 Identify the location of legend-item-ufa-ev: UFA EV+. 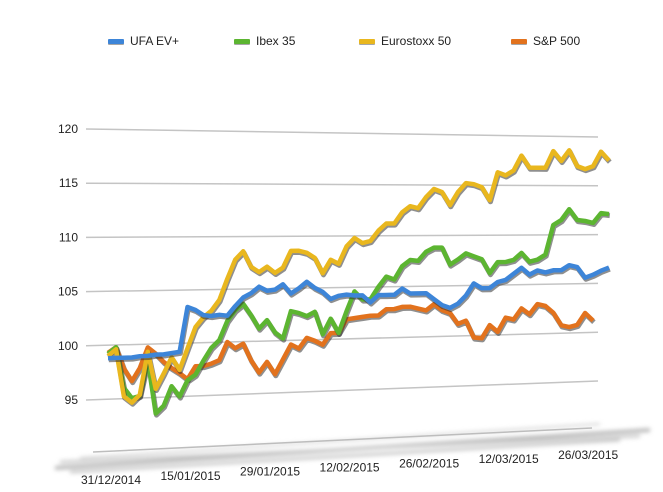
(143, 41).